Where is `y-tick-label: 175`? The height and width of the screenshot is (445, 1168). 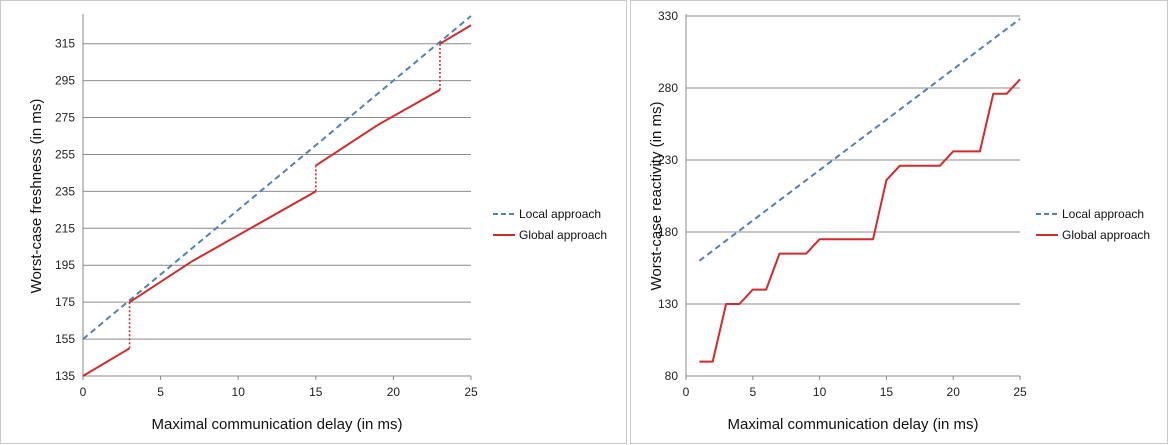
y-tick-label: 175 is located at coordinates (65, 302).